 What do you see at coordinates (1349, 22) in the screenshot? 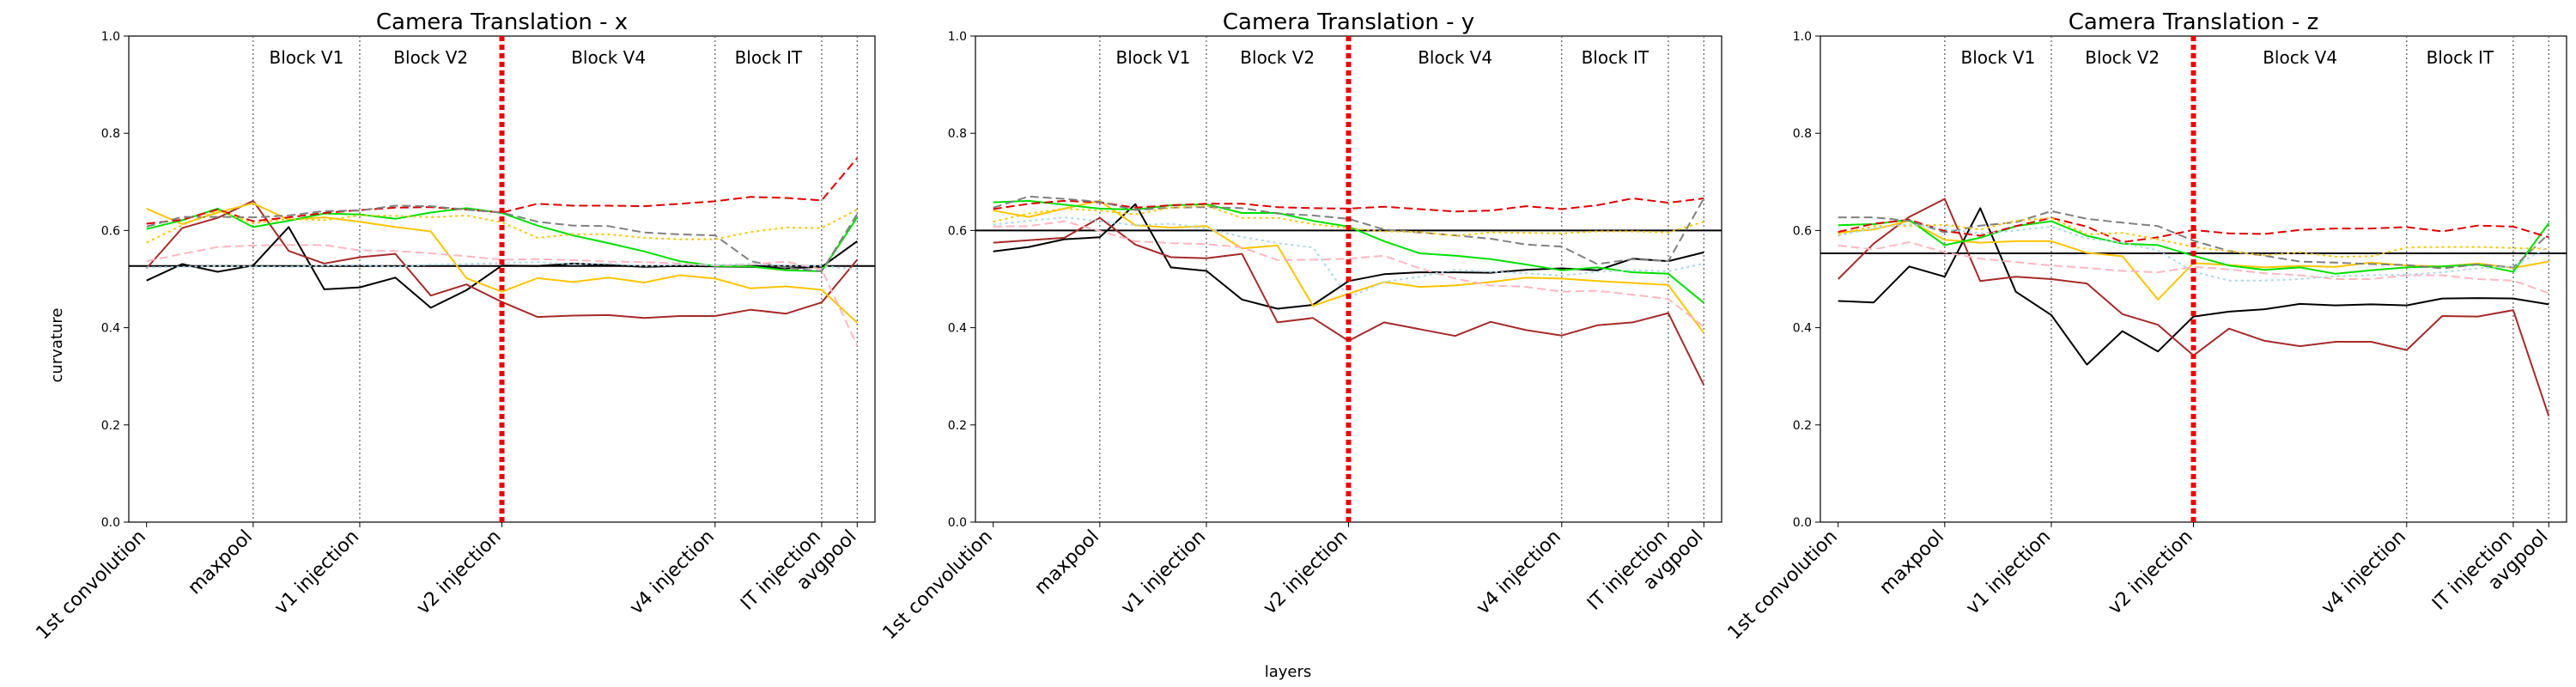
I see `chart-title: Camera Translation - y` at bounding box center [1349, 22].